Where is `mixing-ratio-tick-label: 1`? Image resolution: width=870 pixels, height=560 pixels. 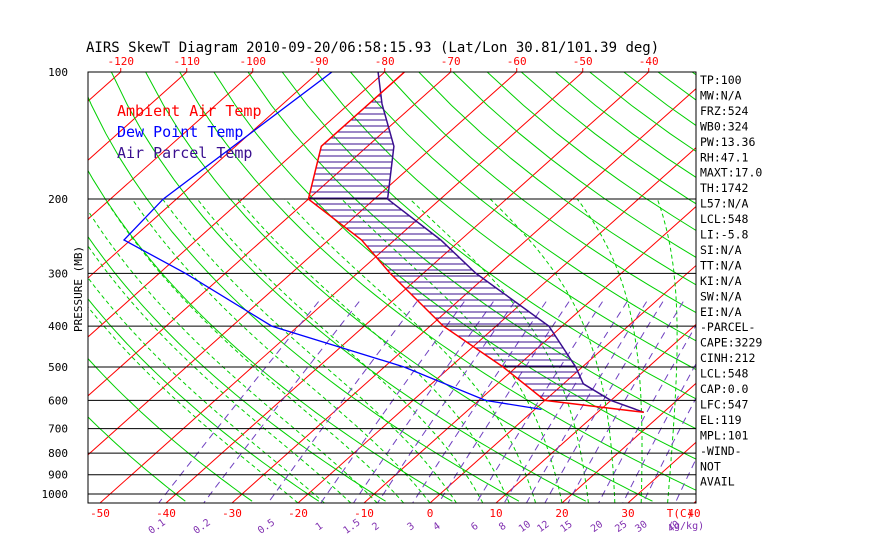
mixing-ratio-tick-label: 1 is located at coordinates (319, 527).